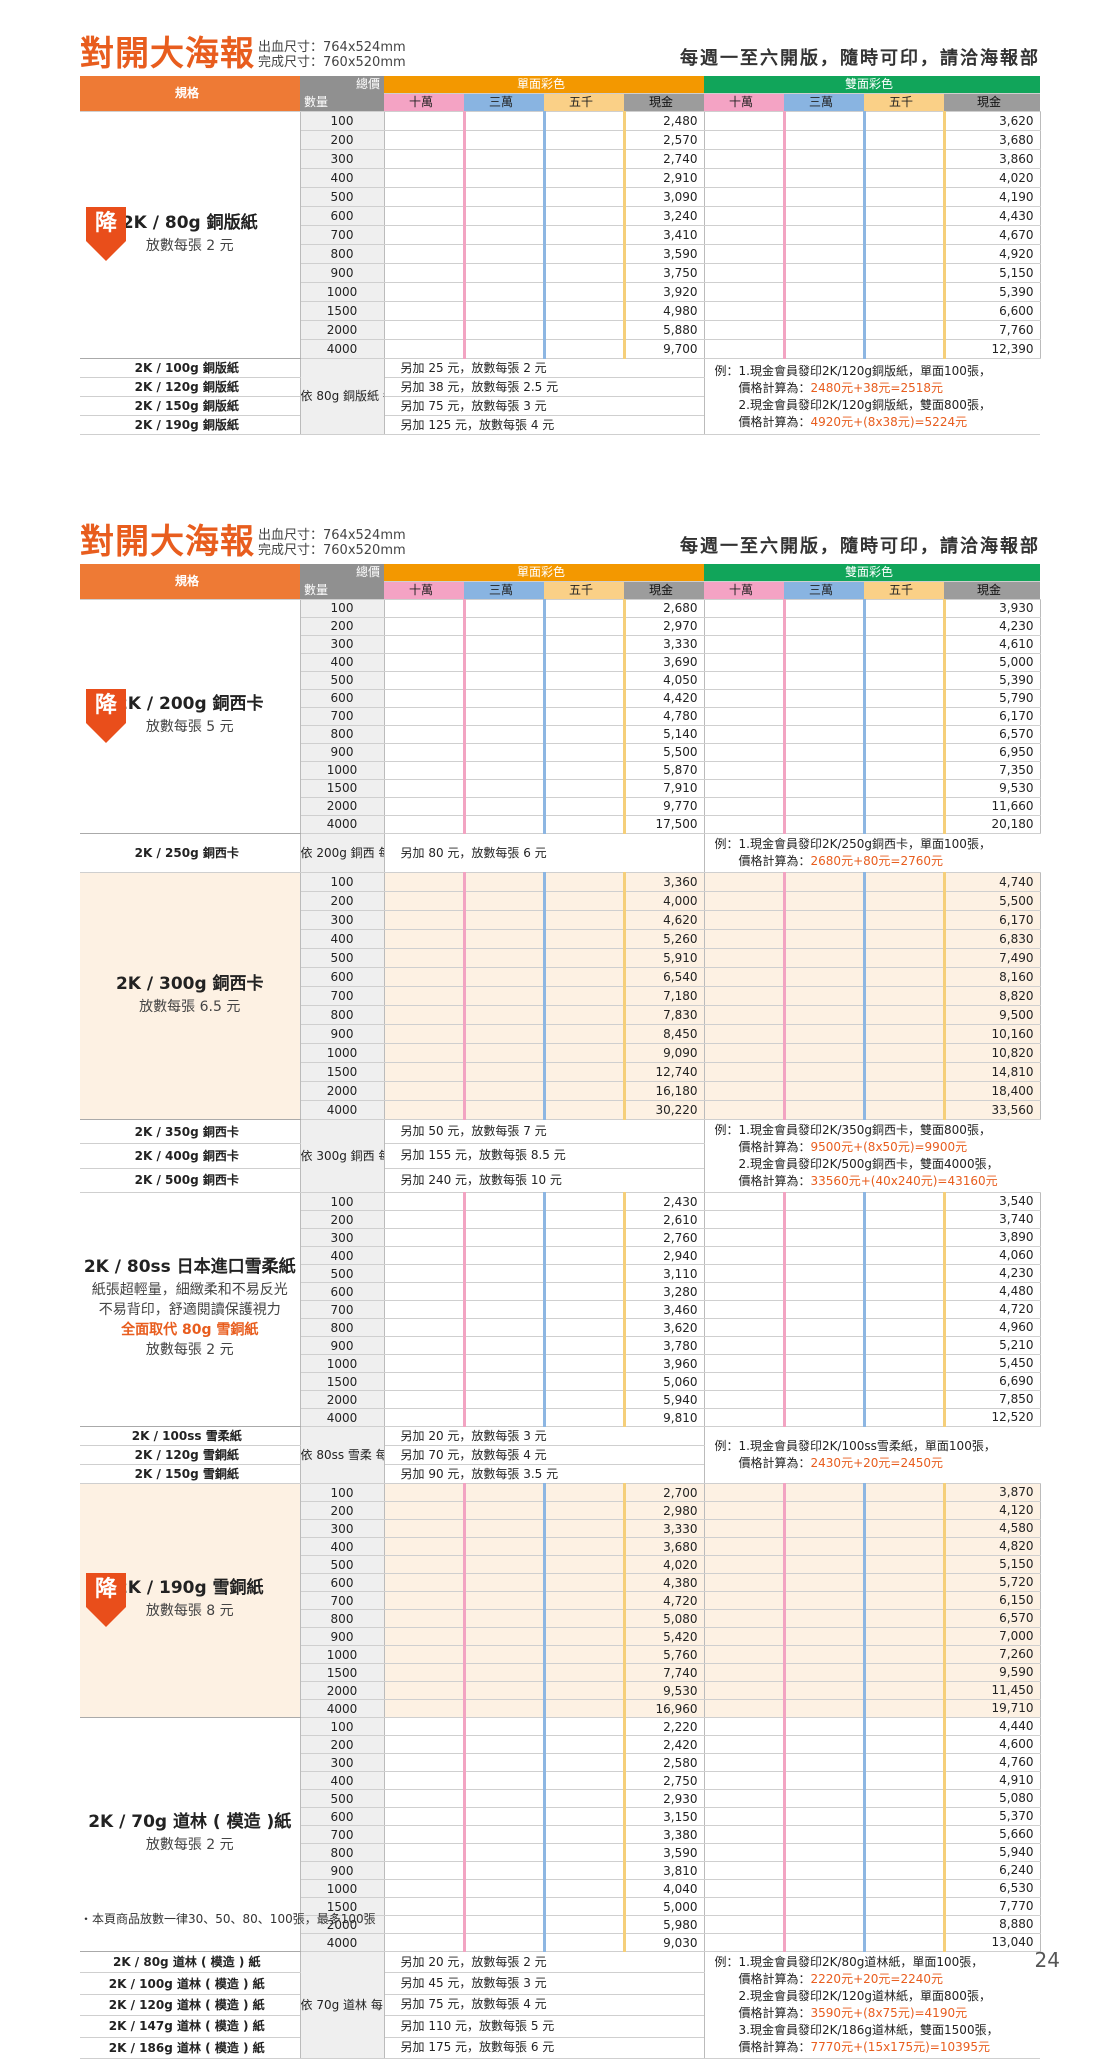 This screenshot has width=1100, height=2059. Describe the element at coordinates (664, 1654) in the screenshot. I see `single-cash-price: 5,760` at that location.